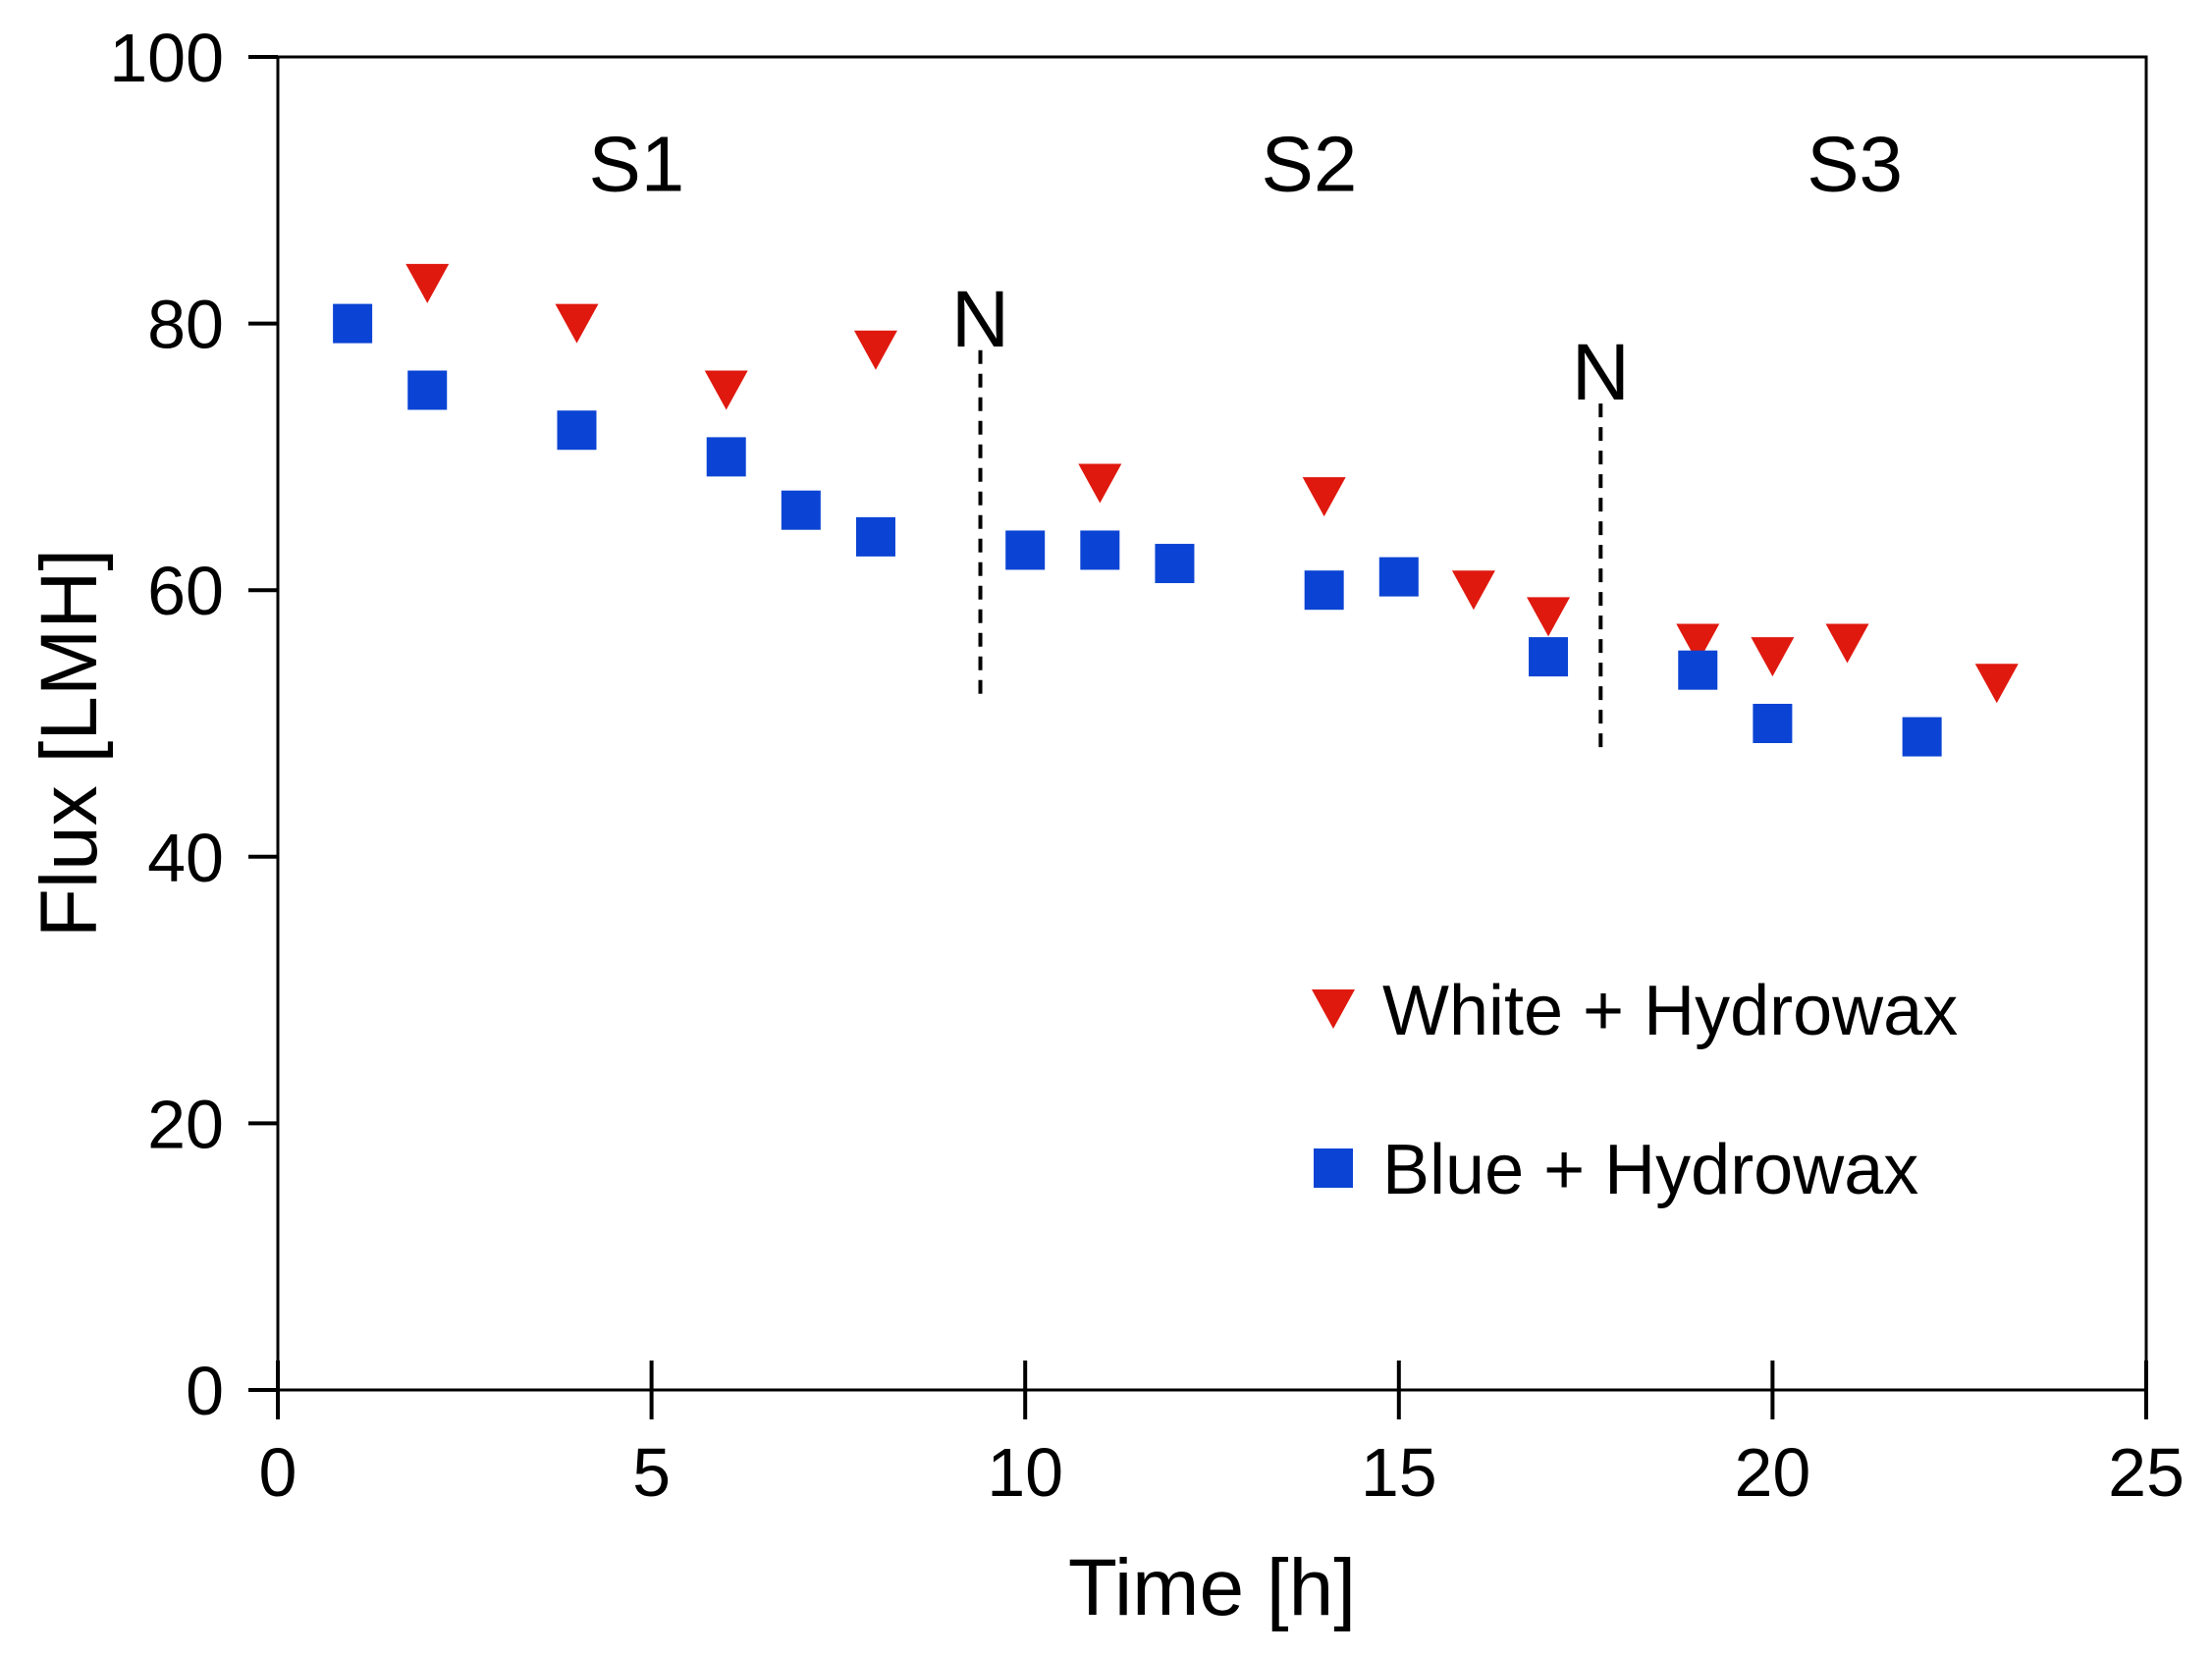 This screenshot has width=2212, height=1655. Describe the element at coordinates (651, 1472) in the screenshot. I see `x-tick-label: 5` at that location.